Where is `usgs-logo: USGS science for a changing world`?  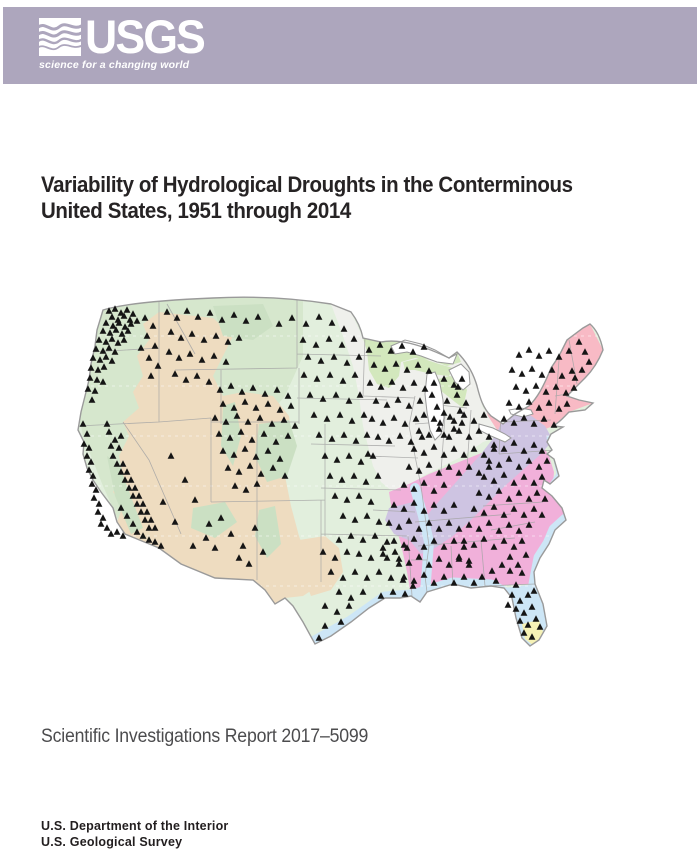 usgs-logo: USGS science for a changing world is located at coordinates (124, 40).